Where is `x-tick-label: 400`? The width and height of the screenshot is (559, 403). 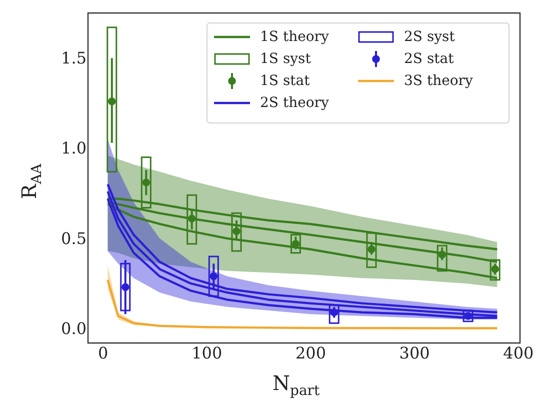
x-tick-label: 400 is located at coordinates (518, 353).